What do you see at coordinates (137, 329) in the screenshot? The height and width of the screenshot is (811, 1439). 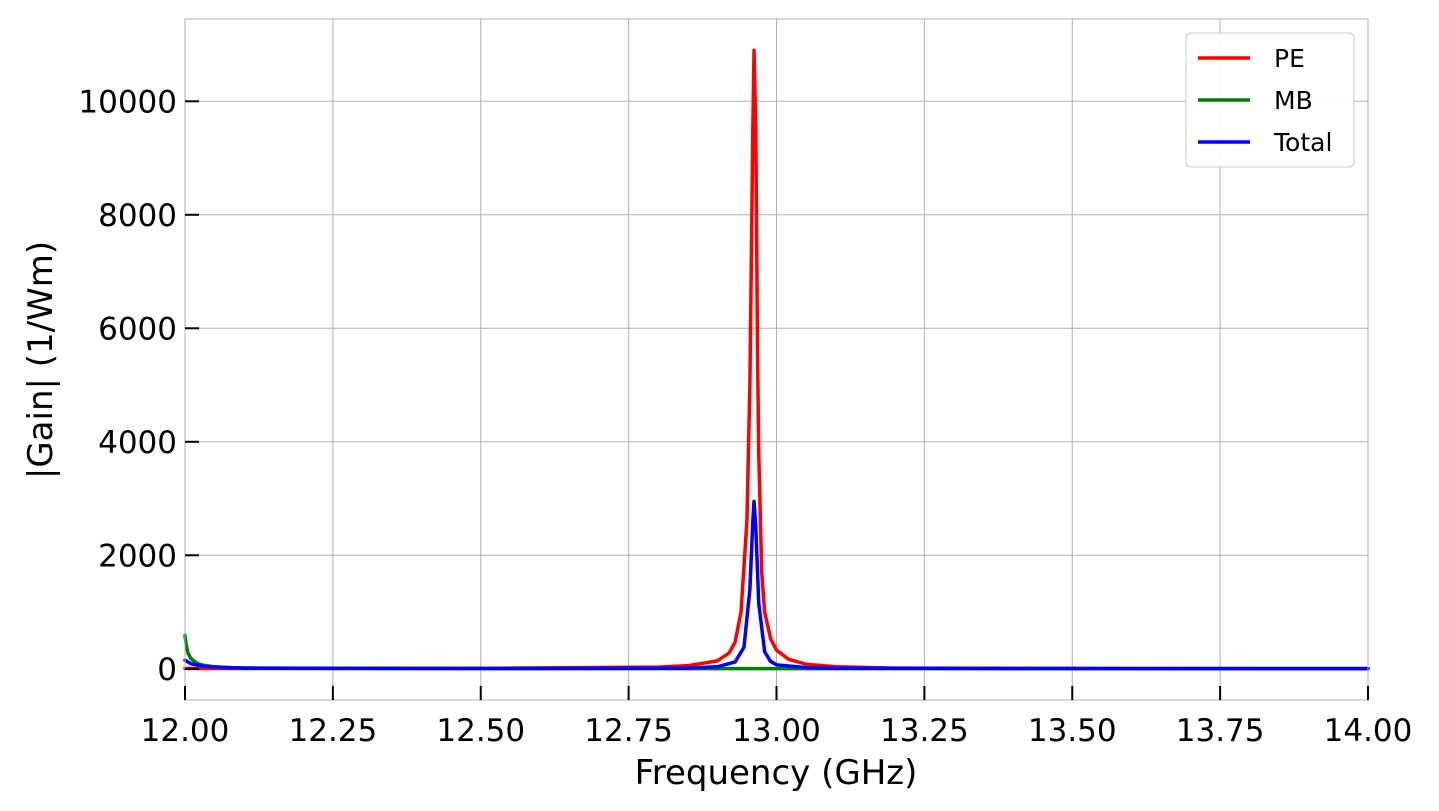 I see `y-tick-label: 6000` at bounding box center [137, 329].